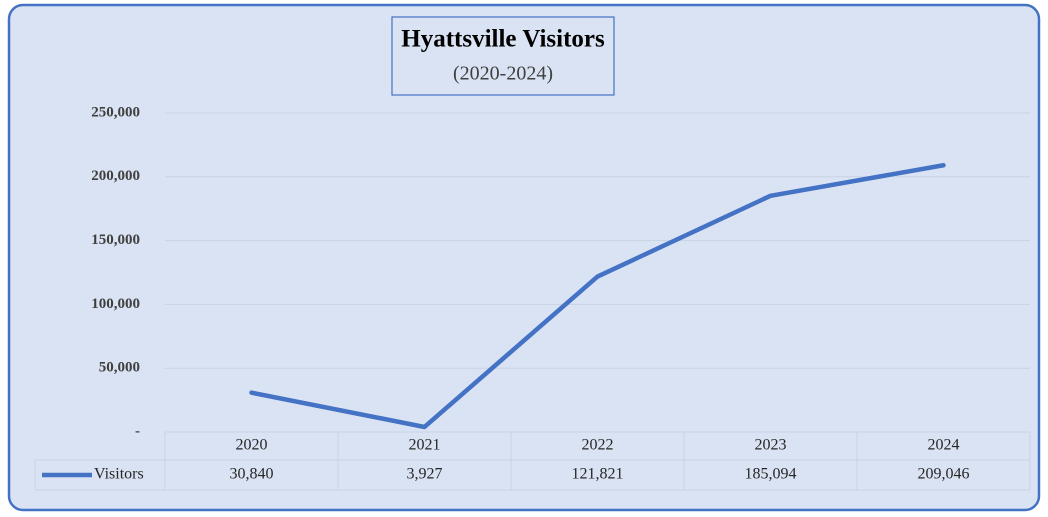 Image resolution: width=1048 pixels, height=517 pixels. Describe the element at coordinates (115, 176) in the screenshot. I see `y-tick-label: 200,000` at that location.